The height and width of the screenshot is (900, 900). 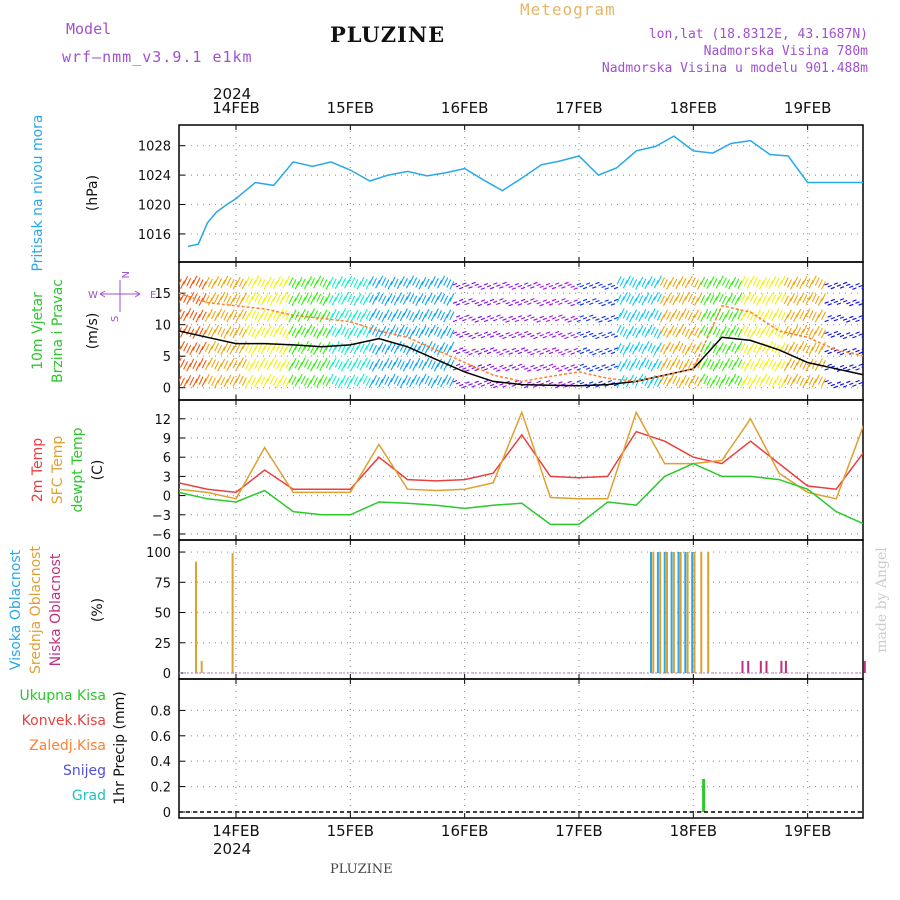 What do you see at coordinates (161, 516) in the screenshot?
I see `y-tick-label: −3` at bounding box center [161, 516].